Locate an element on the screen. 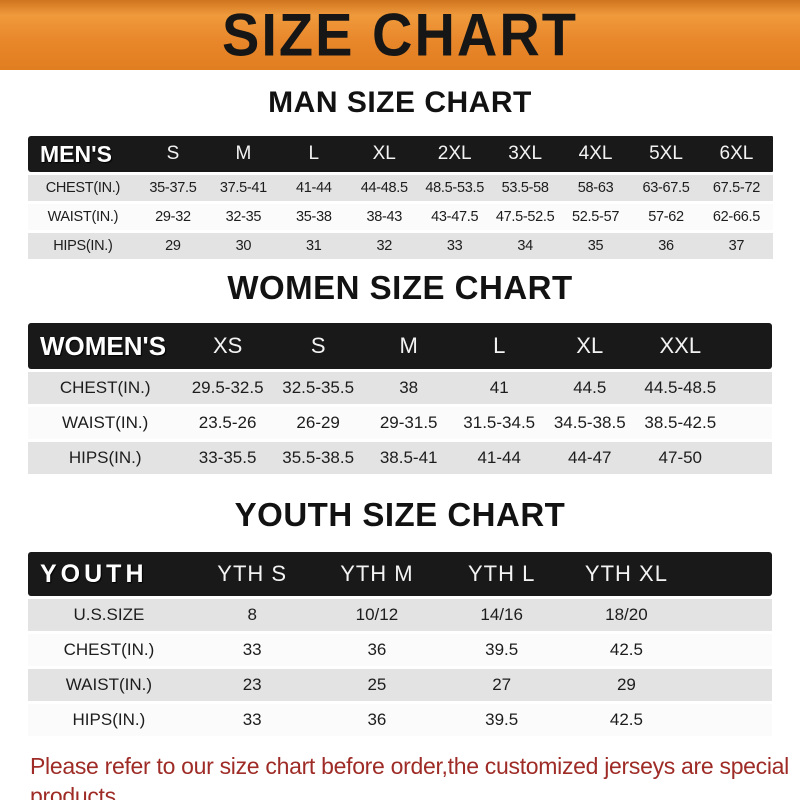 The image size is (800, 800). measurement-value-cell: 30 is located at coordinates (243, 246).